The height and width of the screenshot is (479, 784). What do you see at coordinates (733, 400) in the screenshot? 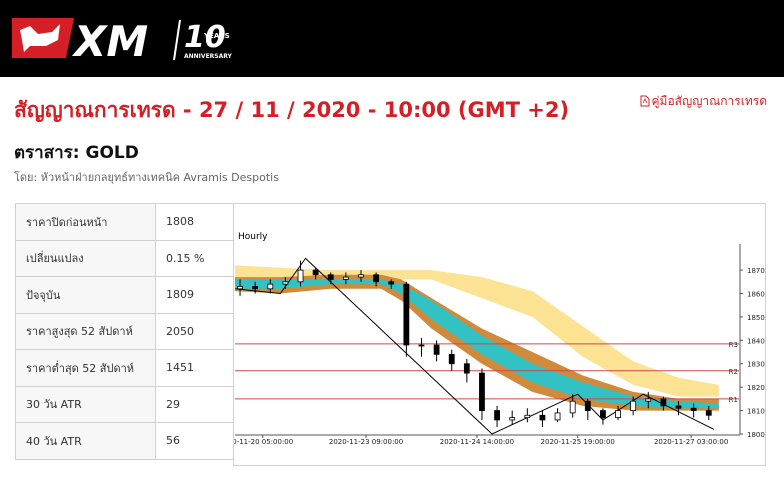
I see `level-label: R1` at bounding box center [733, 400].